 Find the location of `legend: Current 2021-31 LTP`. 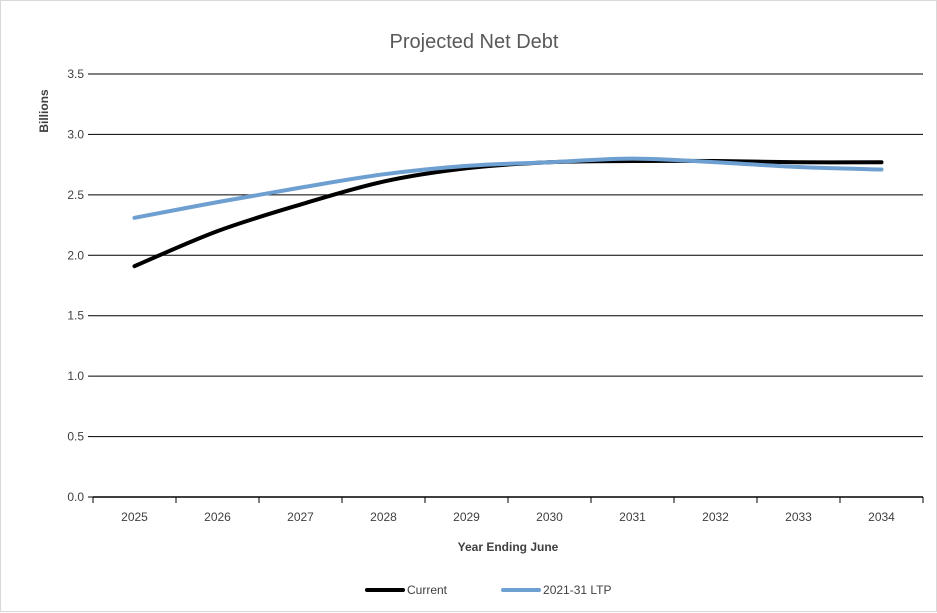

legend: Current 2021-31 LTP is located at coordinates (488, 590).